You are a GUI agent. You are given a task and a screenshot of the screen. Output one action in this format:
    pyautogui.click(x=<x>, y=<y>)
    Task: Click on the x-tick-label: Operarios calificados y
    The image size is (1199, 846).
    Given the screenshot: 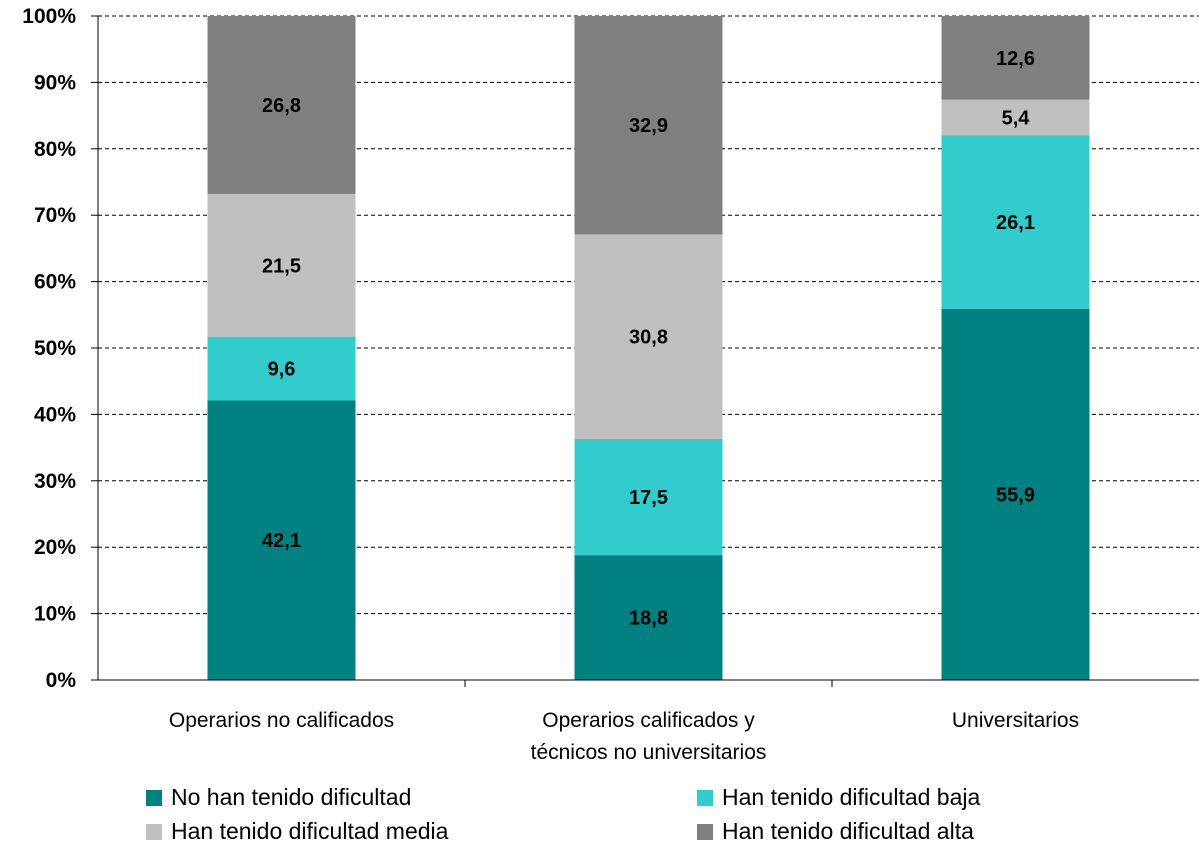 What is the action you would take?
    pyautogui.click(x=648, y=720)
    